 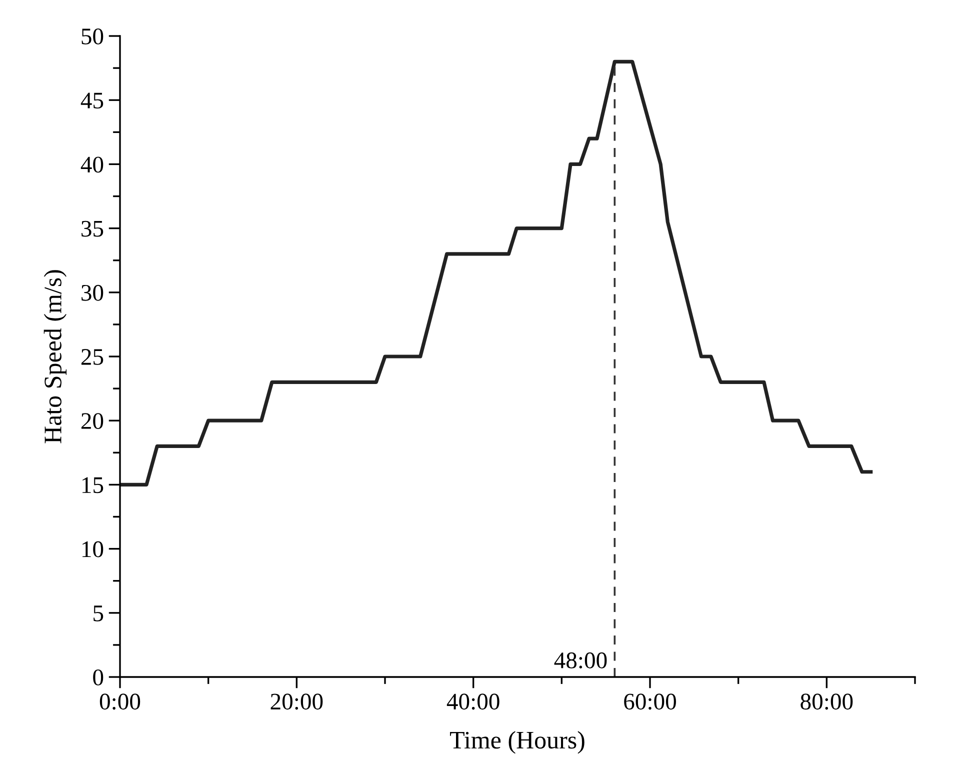 I want to click on y-tick-label: 35, so click(x=93, y=228).